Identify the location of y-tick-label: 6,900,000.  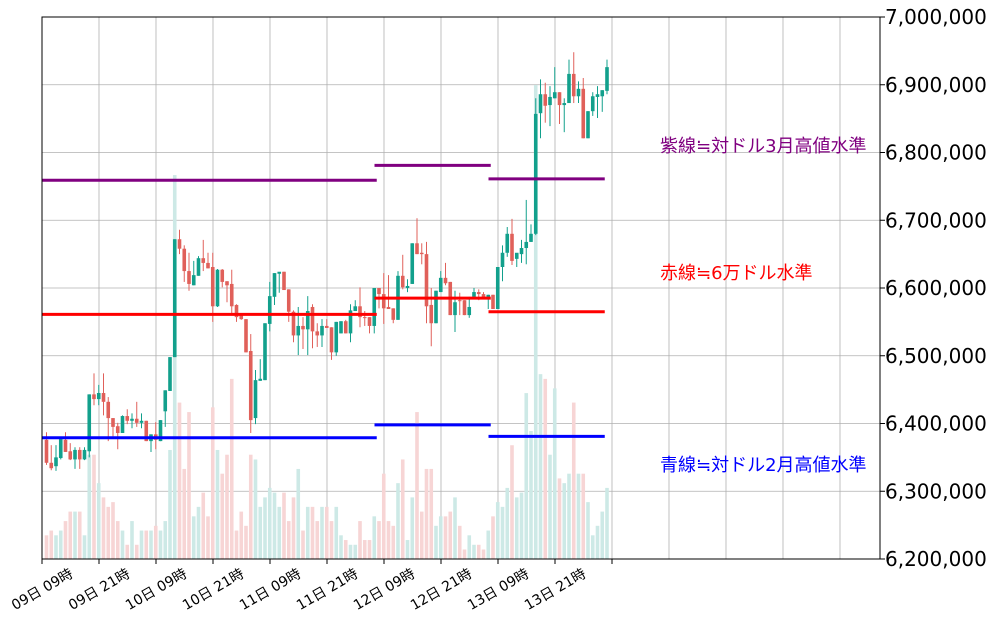
(936, 85).